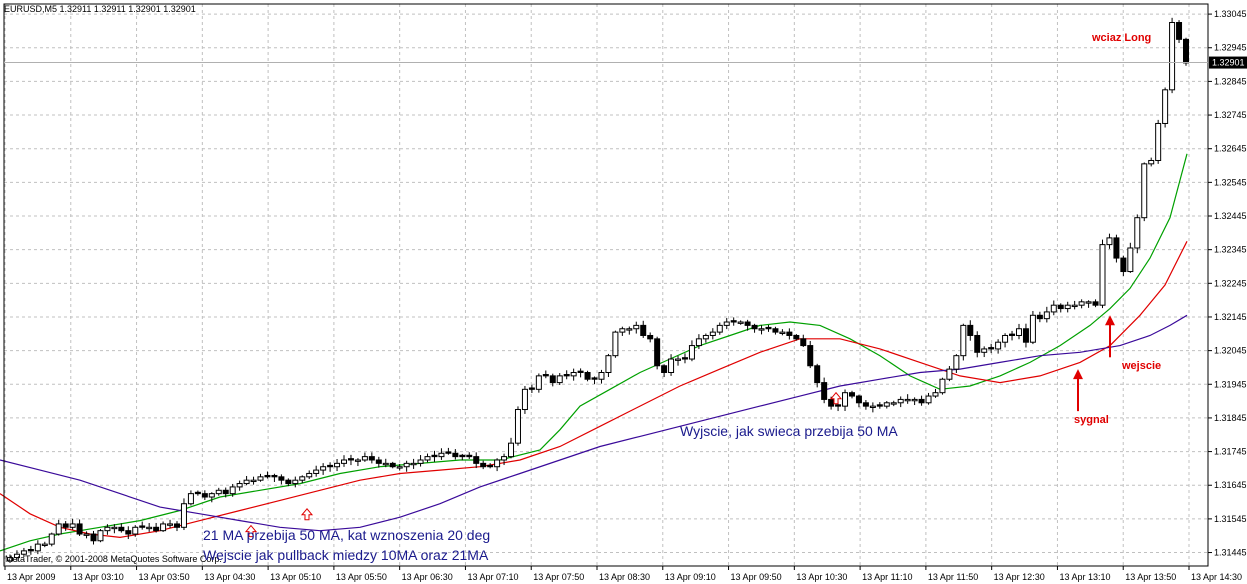  What do you see at coordinates (1110, 320) in the screenshot?
I see `arrow-head` at bounding box center [1110, 320].